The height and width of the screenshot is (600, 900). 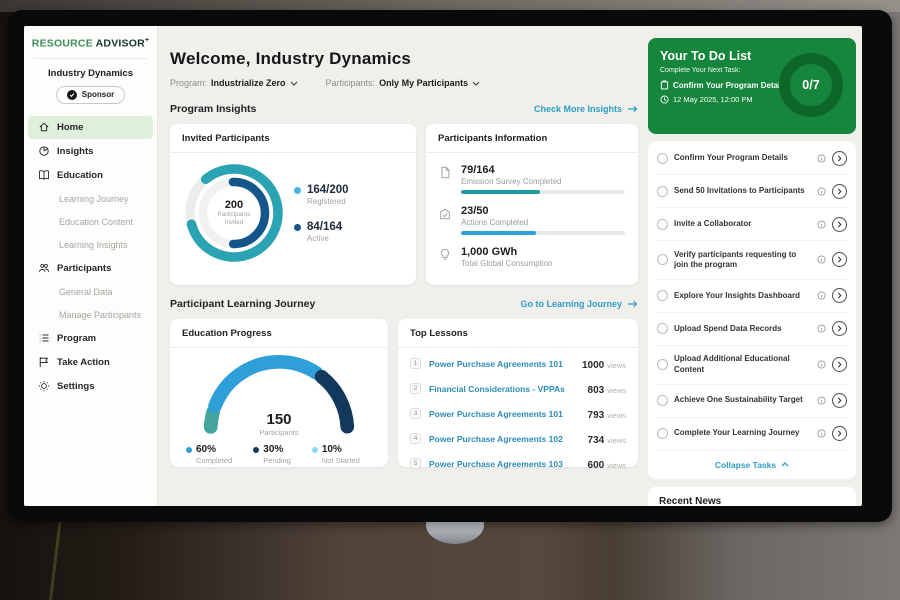 I want to click on org-name: Industry Dynamics, so click(x=90, y=73).